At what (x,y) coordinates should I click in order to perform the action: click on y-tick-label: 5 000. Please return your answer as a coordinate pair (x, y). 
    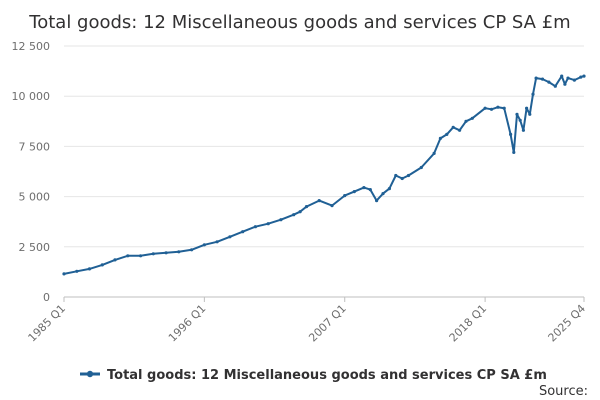
    Looking at the image, I should click on (35, 197).